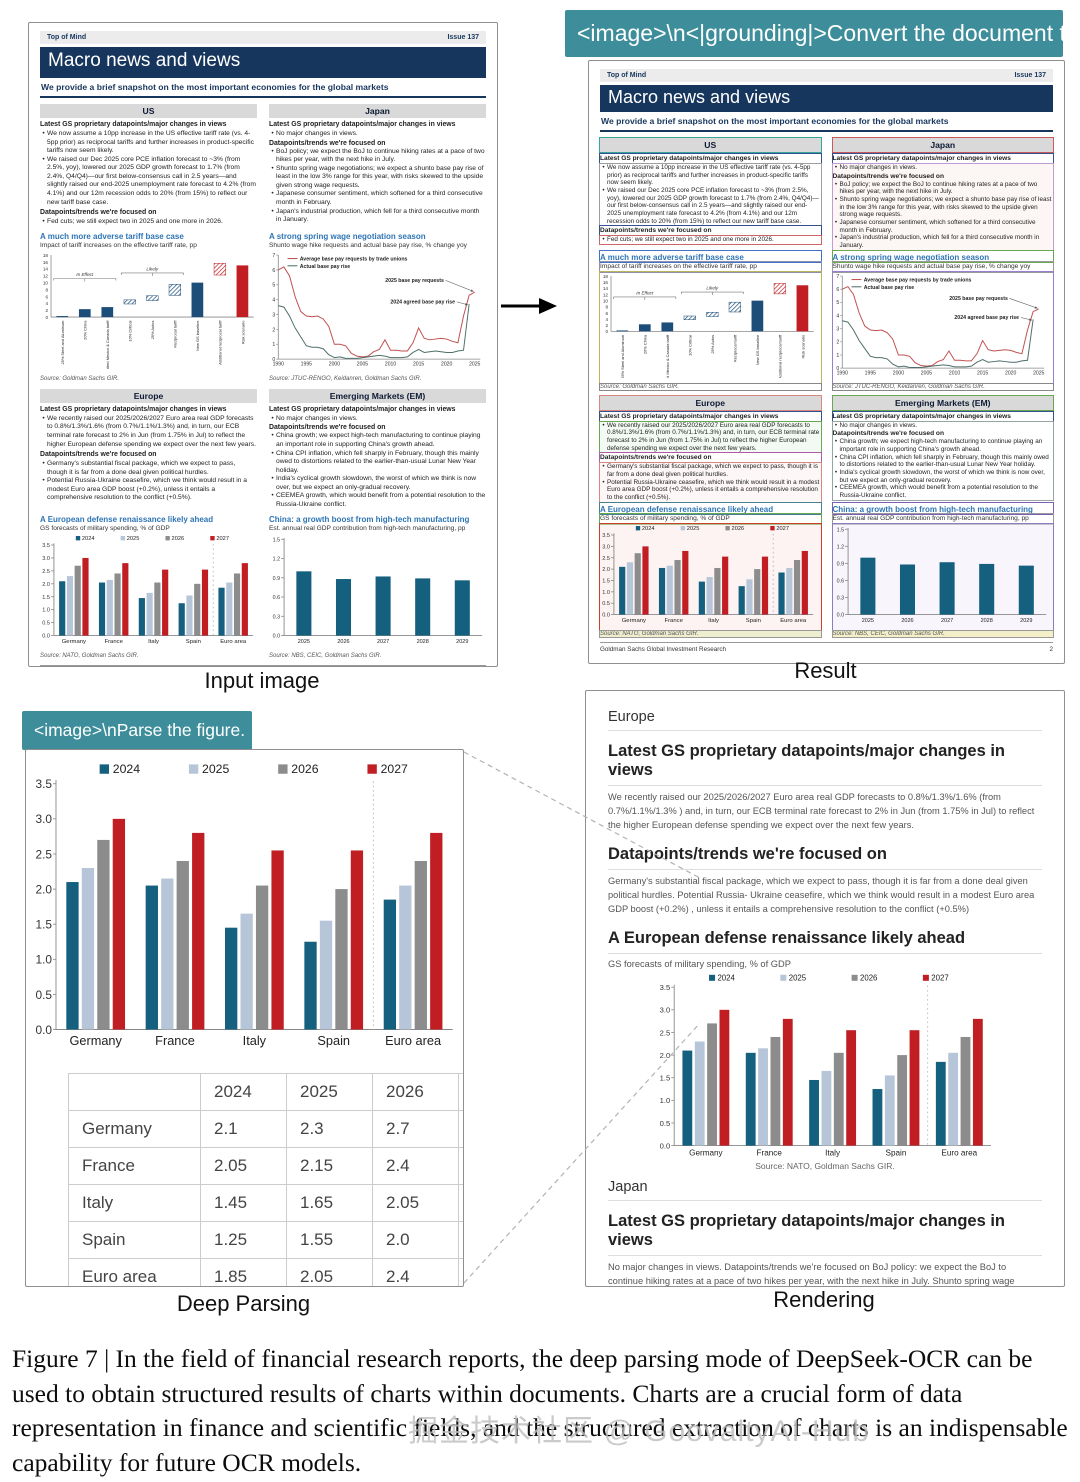 The image size is (1080, 1482). Describe the element at coordinates (107, 343) in the screenshot. I see `svg-text: Limited Mexico & Canada tariff` at that location.